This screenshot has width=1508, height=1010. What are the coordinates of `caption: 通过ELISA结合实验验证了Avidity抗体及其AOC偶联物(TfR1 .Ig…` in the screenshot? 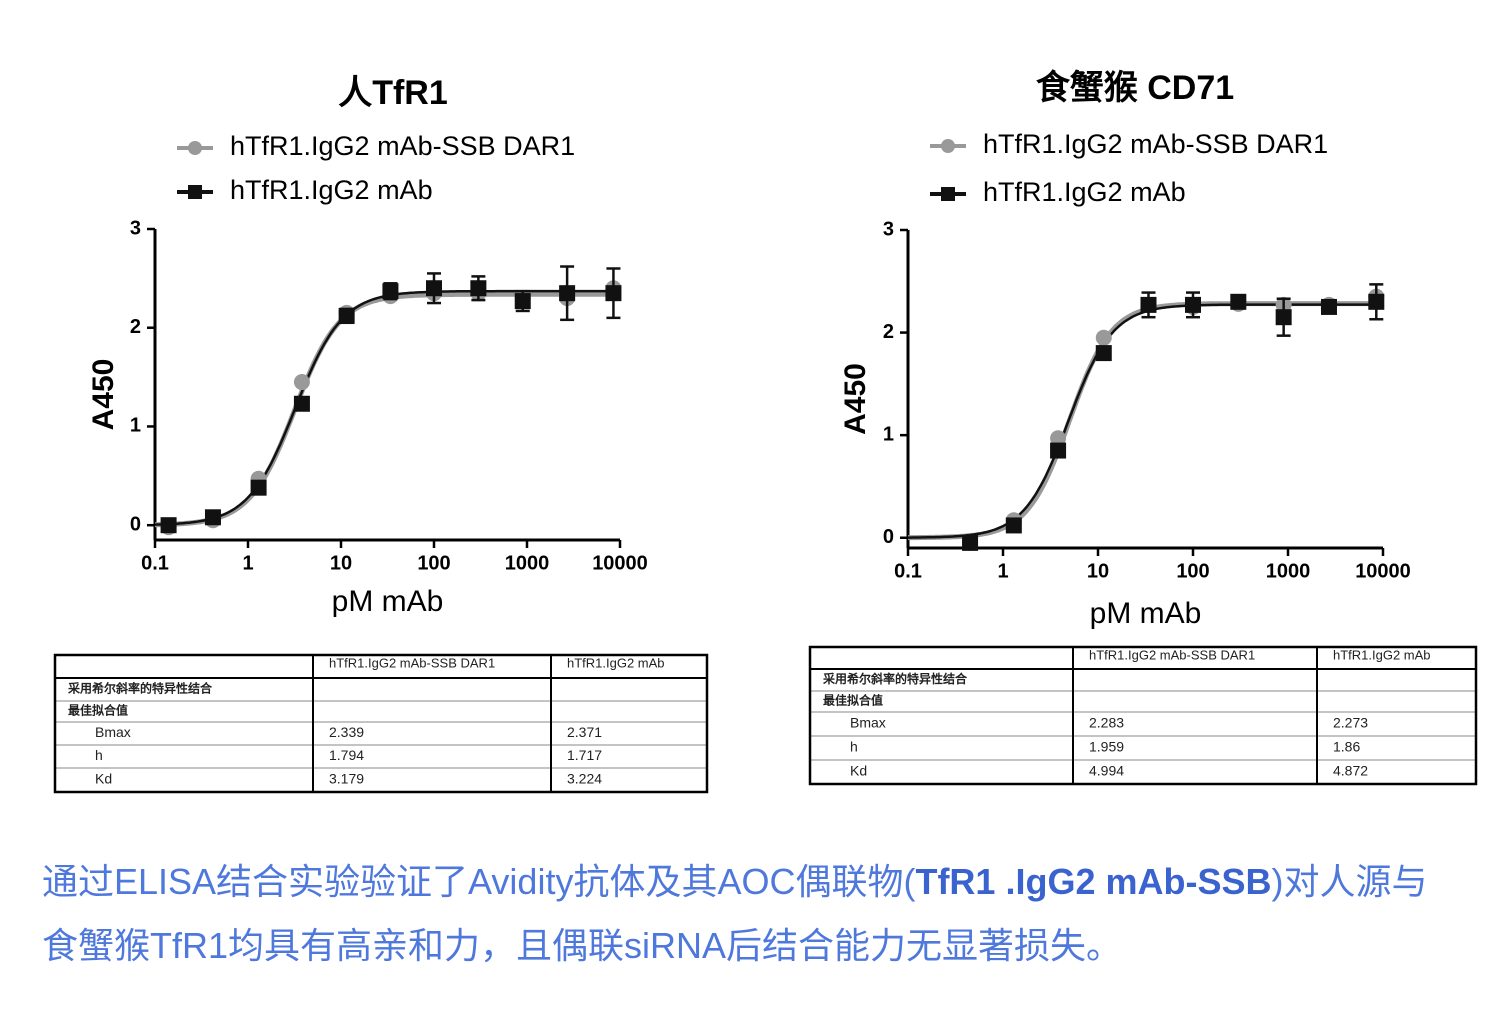 It's located at (752, 914).